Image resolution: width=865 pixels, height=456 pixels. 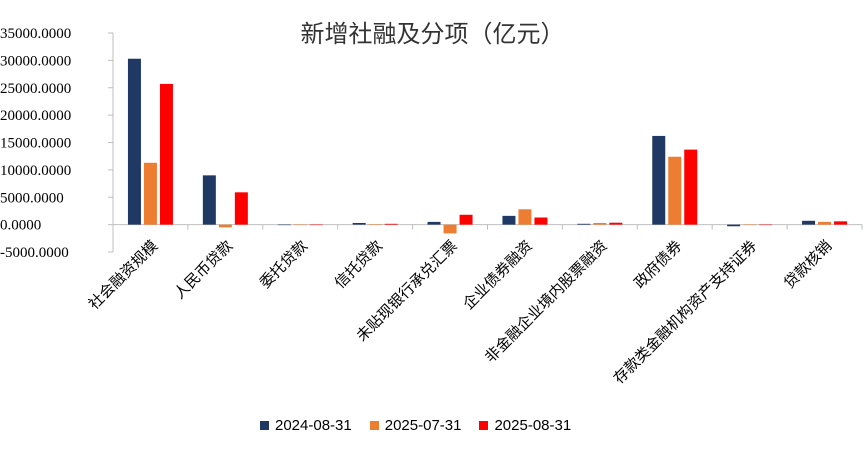 What do you see at coordinates (432, 34) in the screenshot?
I see `chart-title: 新增社融及分项（亿元）` at bounding box center [432, 34].